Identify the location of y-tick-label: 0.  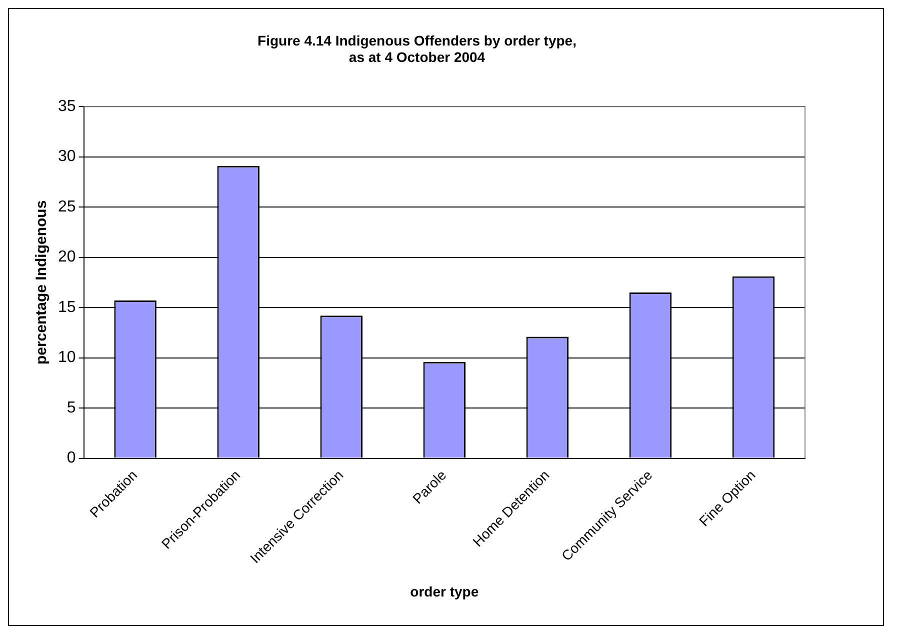
(71, 458).